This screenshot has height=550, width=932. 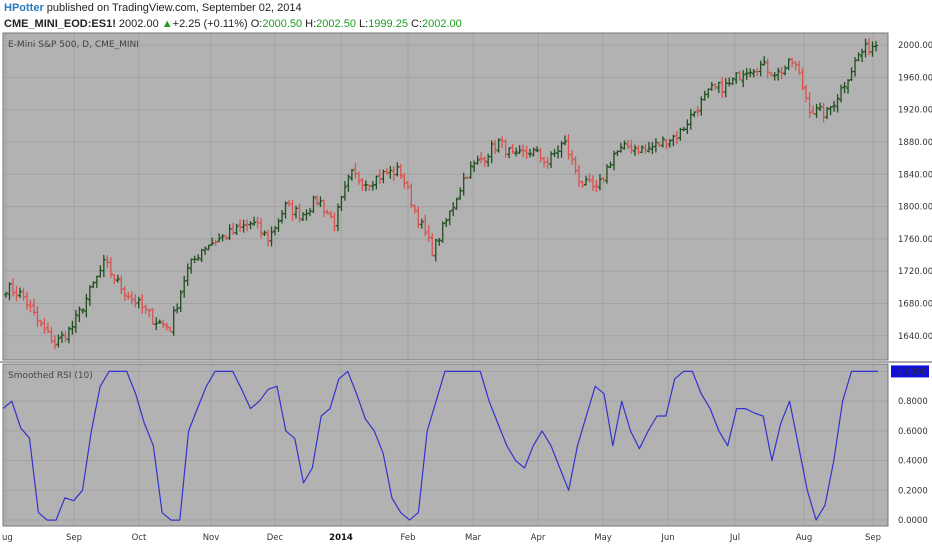 What do you see at coordinates (364, 24) in the screenshot?
I see `low-label: L:` at bounding box center [364, 24].